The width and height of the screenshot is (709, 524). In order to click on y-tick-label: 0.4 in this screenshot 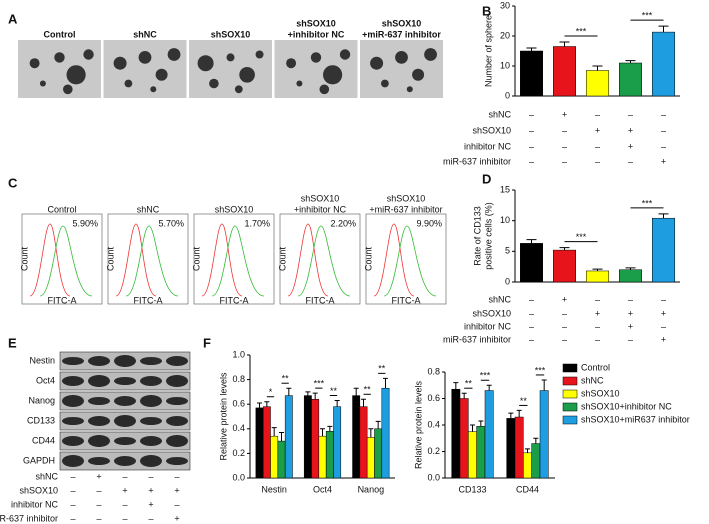, I will do `click(238, 428)`.